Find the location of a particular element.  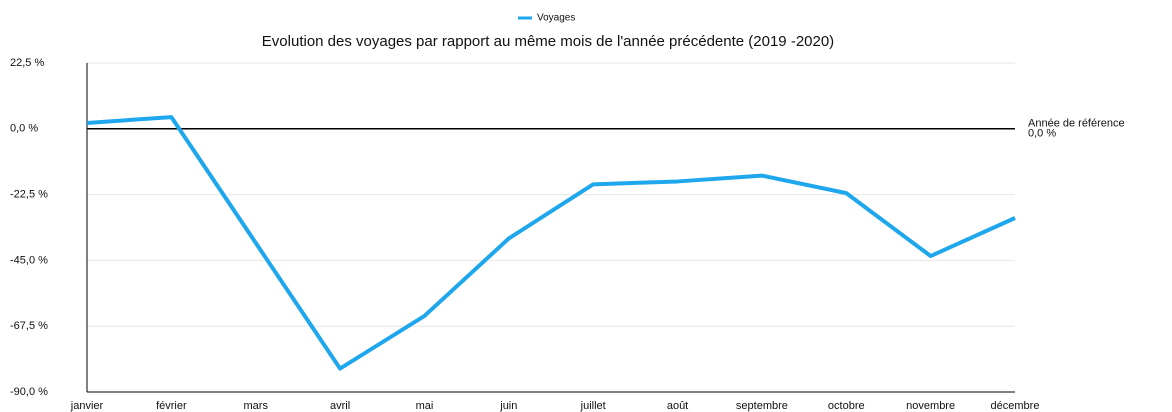

x-tick-label: novembre is located at coordinates (930, 406).